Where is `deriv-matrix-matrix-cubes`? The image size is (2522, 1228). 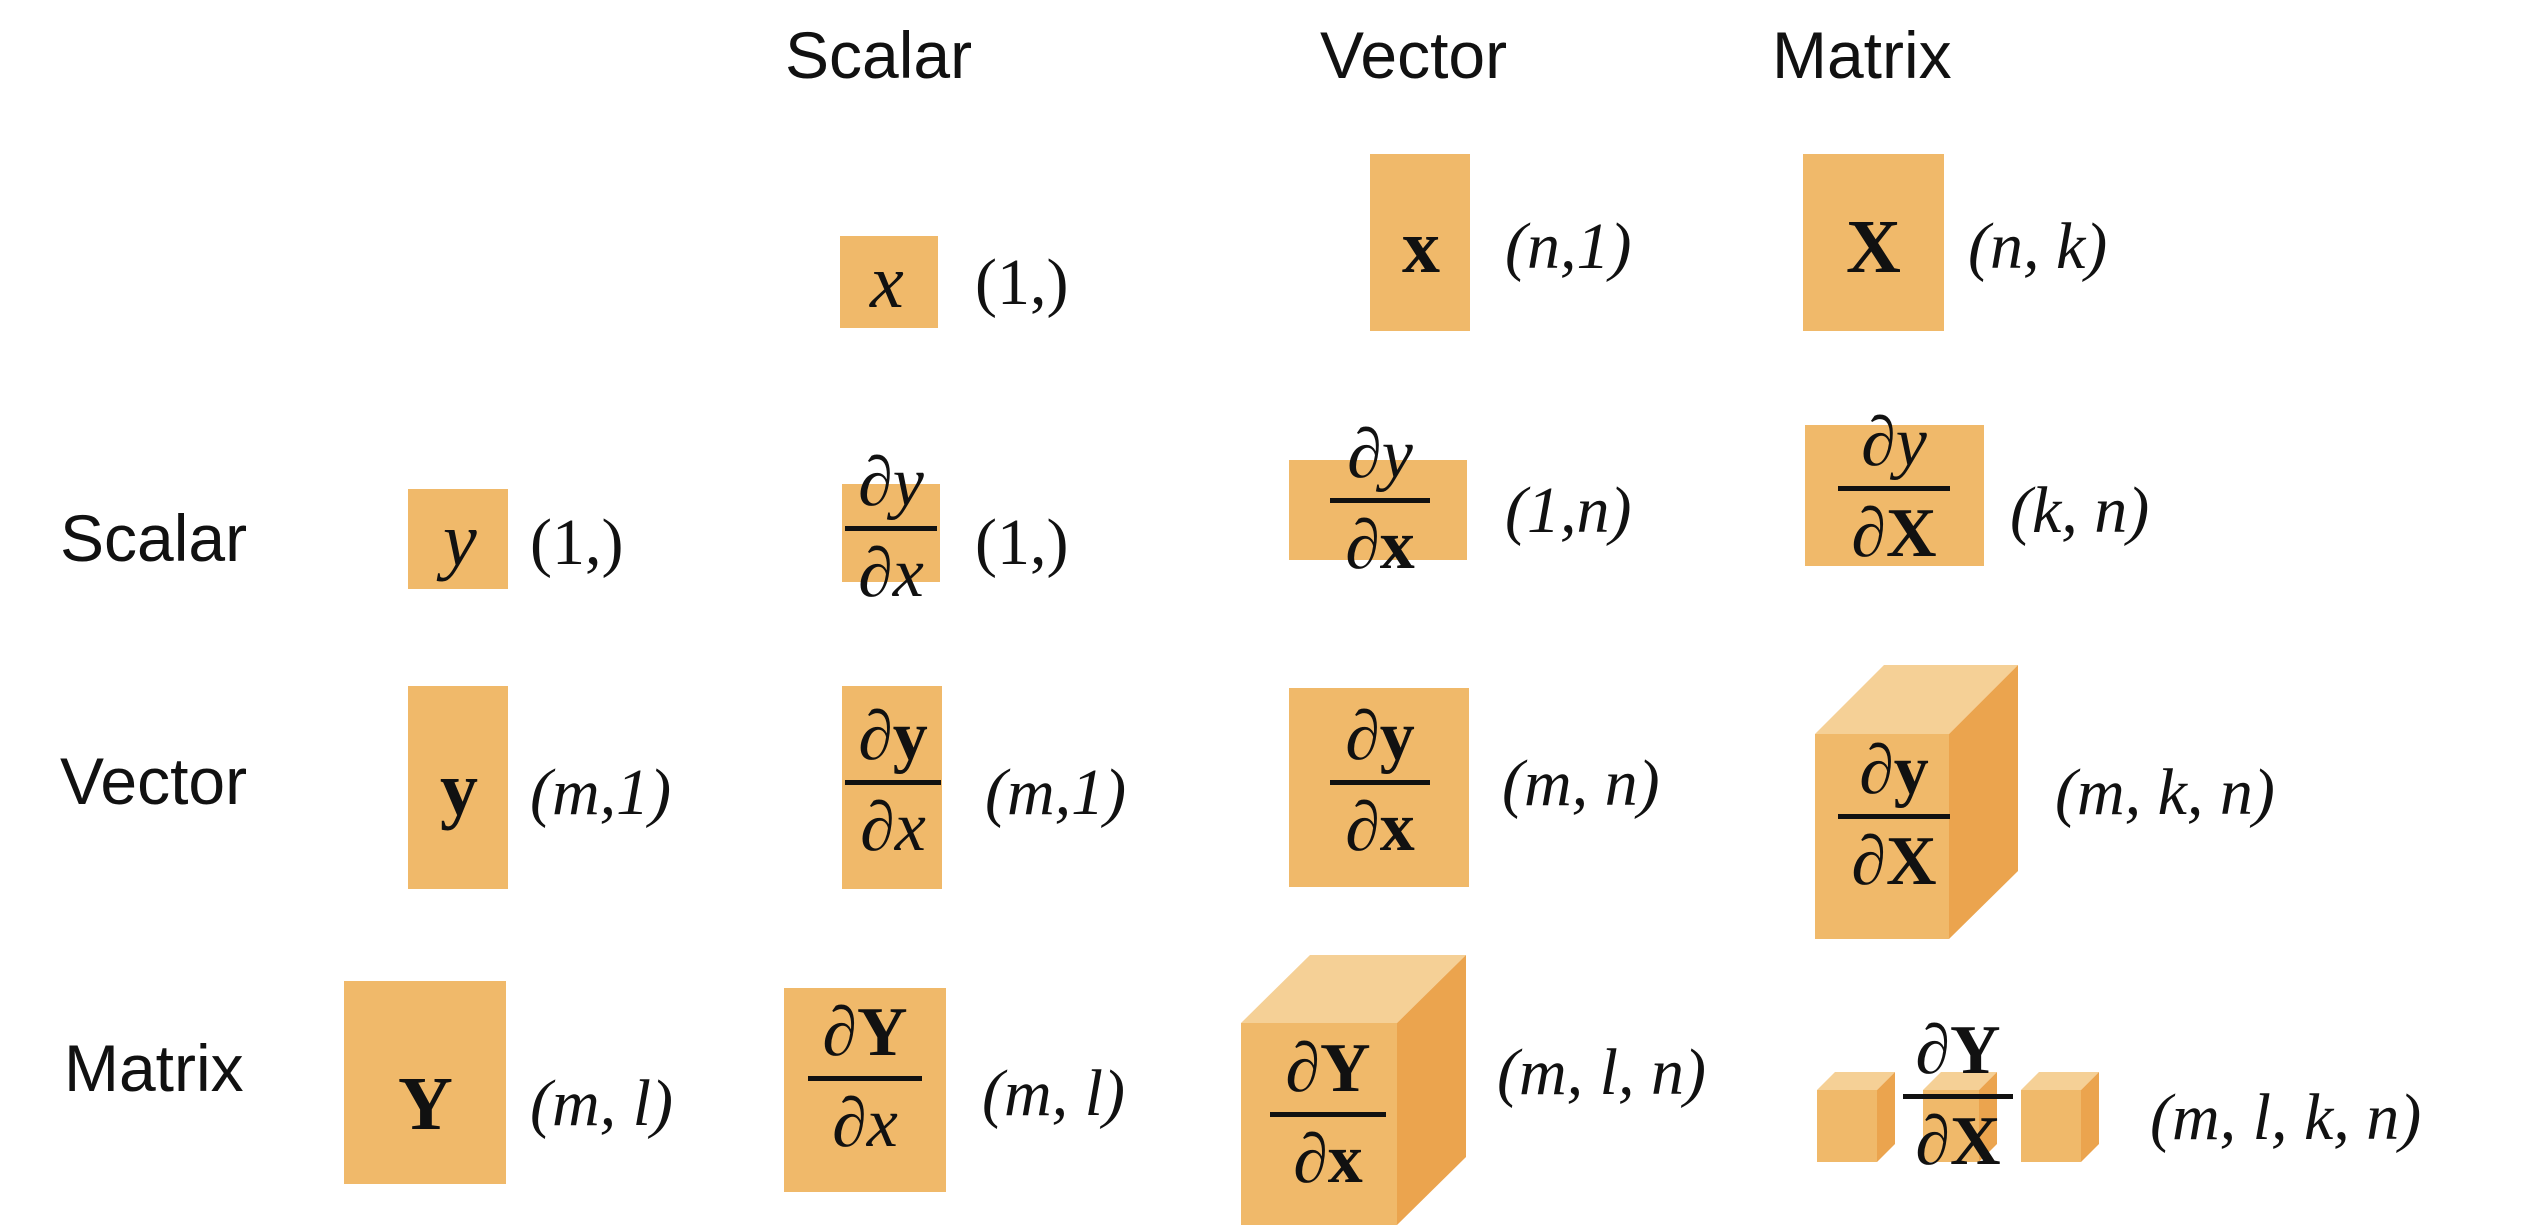
deriv-matrix-matrix-cubes is located at coordinates (1958, 1117).